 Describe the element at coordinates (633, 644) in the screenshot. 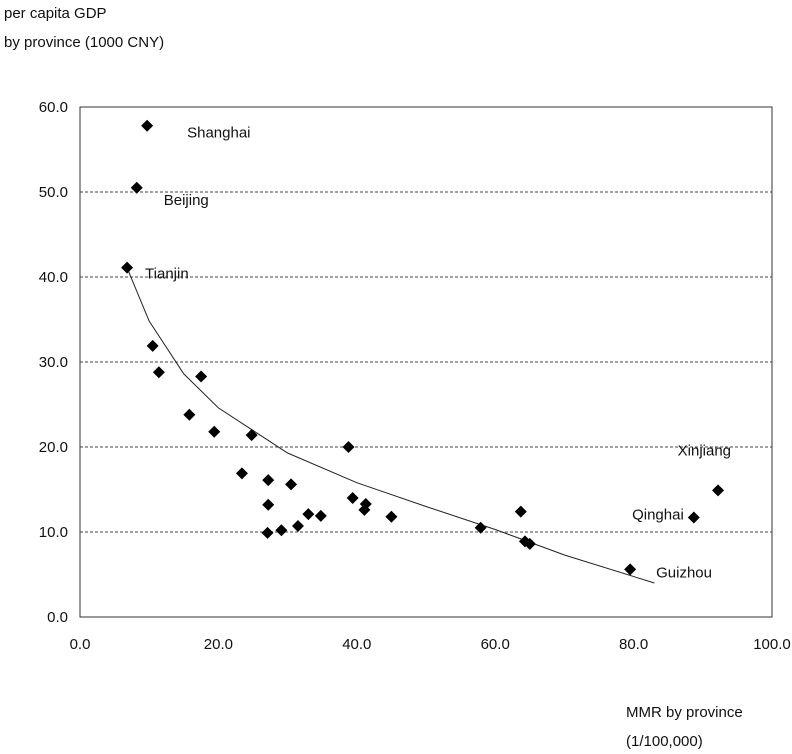

I see `x-tick-label: 80.0` at that location.